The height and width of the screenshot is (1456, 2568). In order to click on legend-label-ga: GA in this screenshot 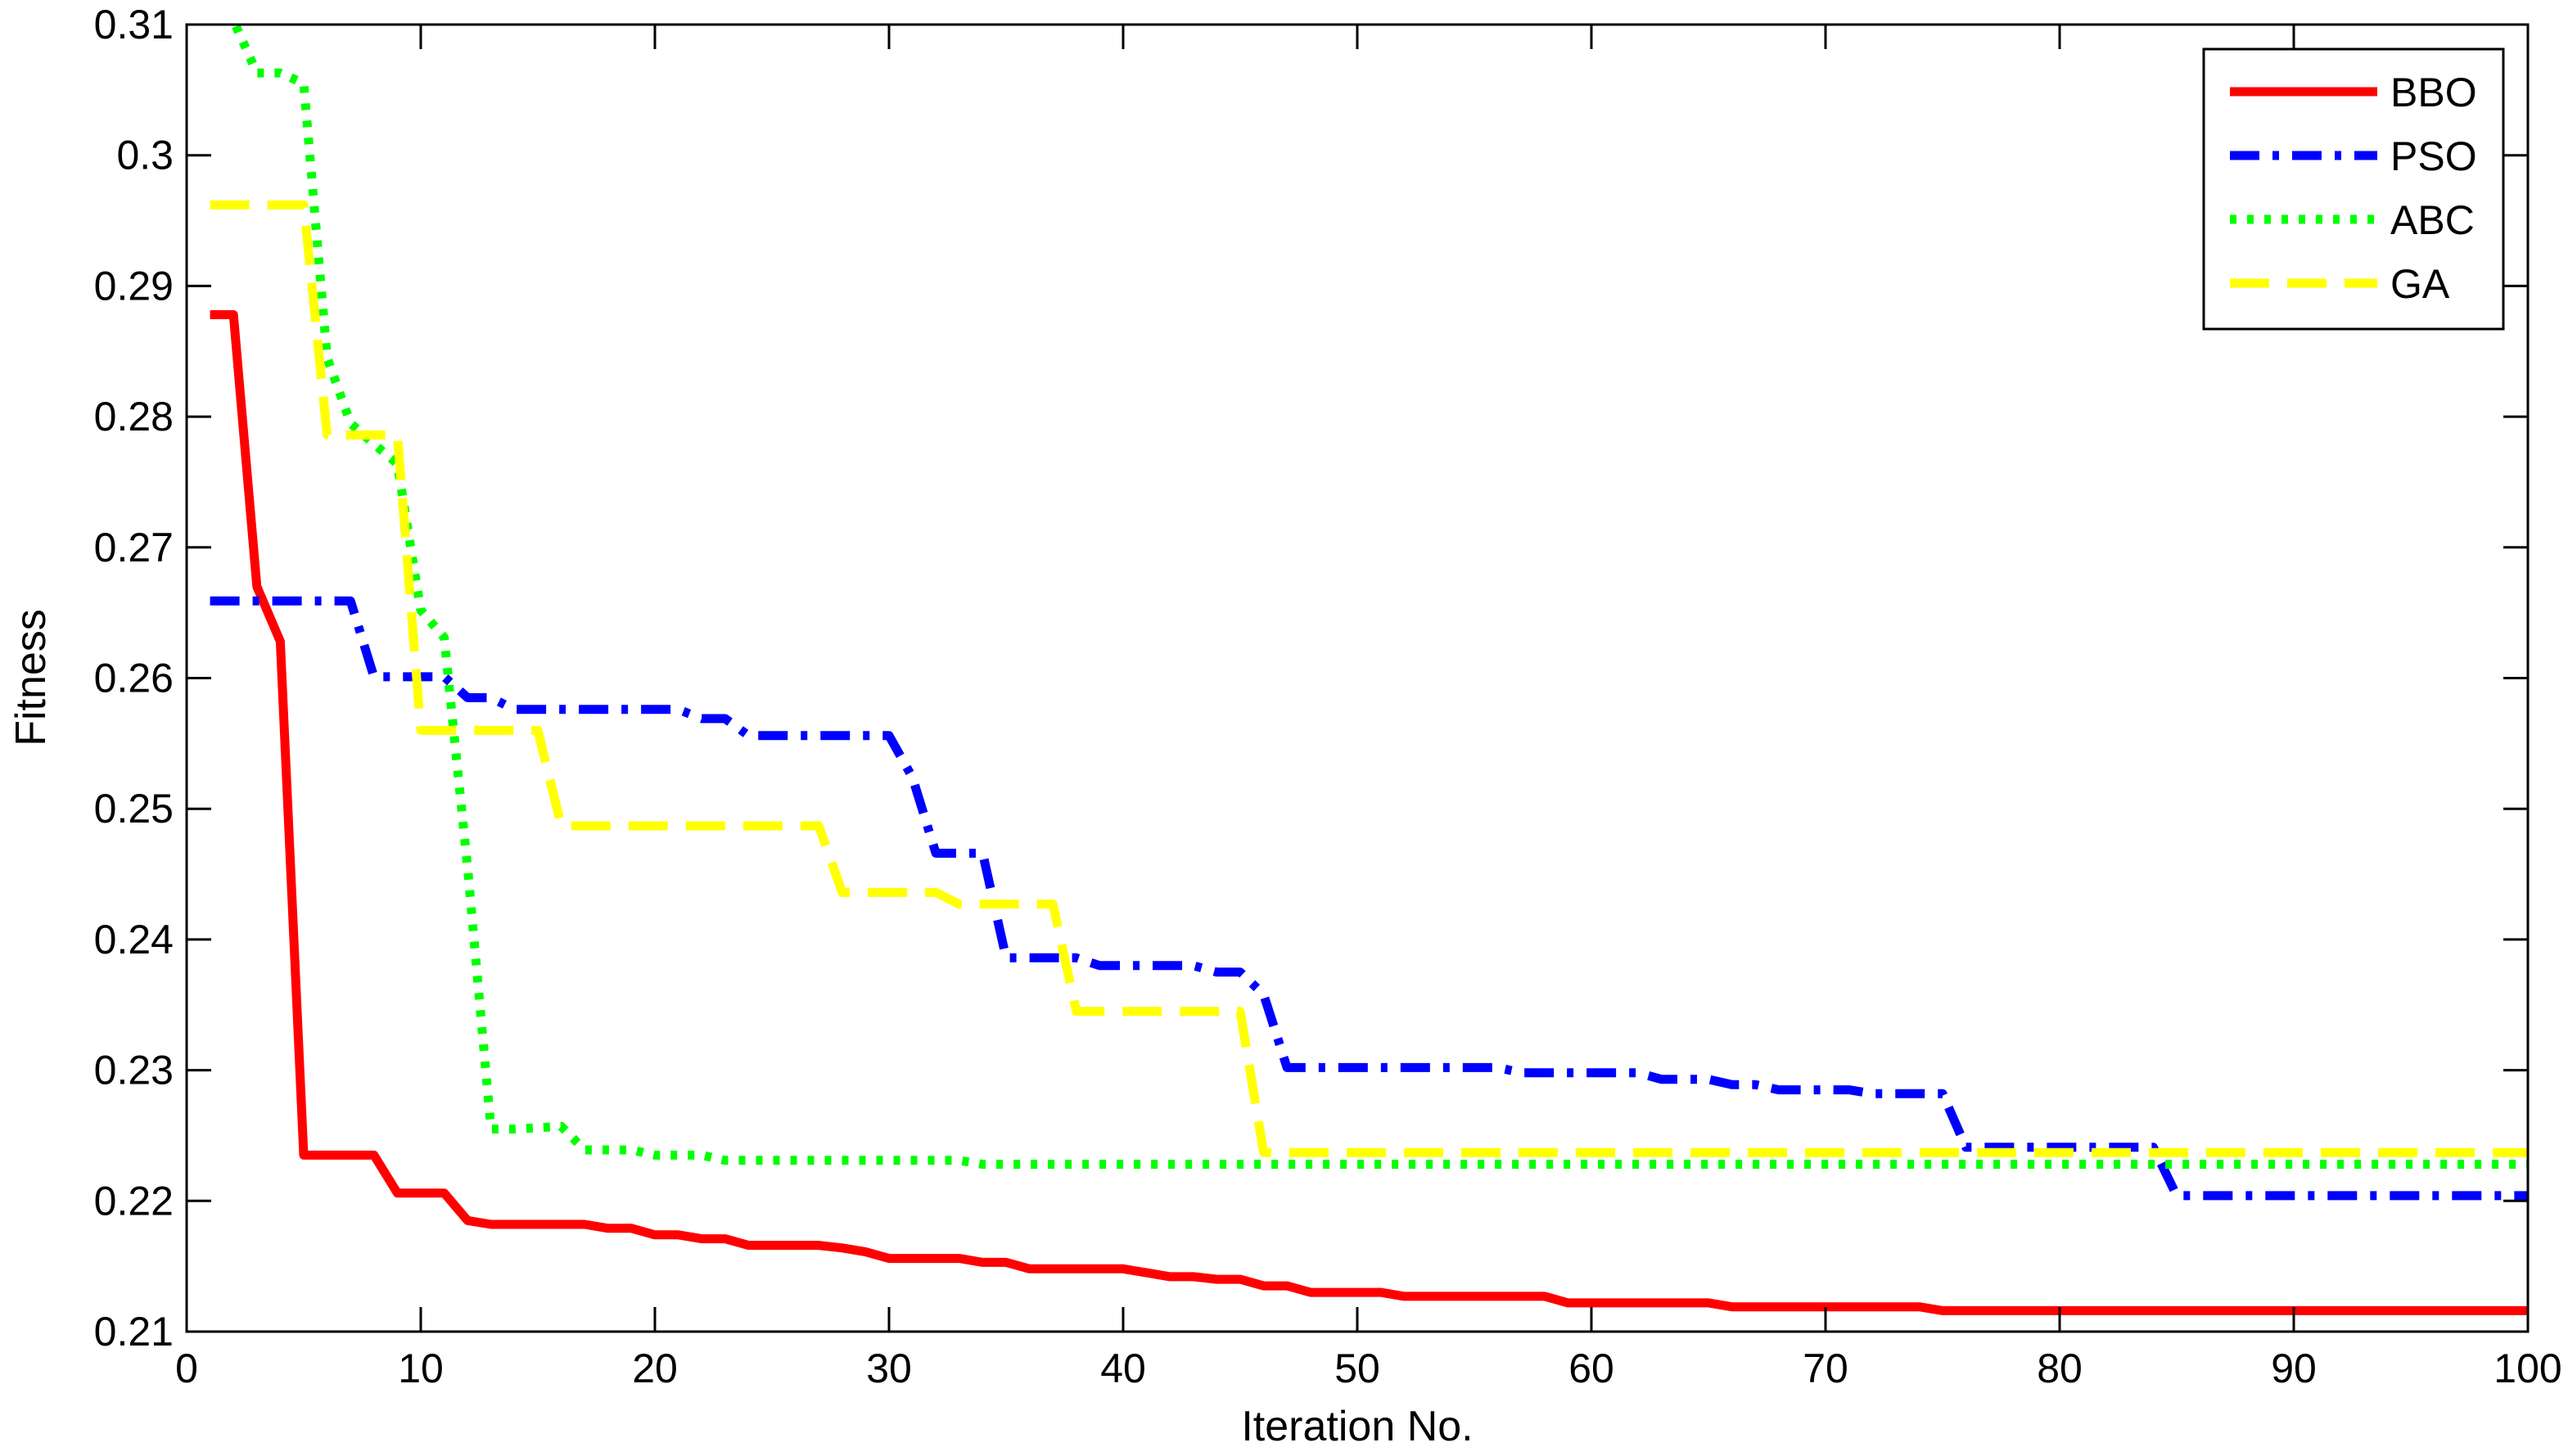, I will do `click(2420, 284)`.